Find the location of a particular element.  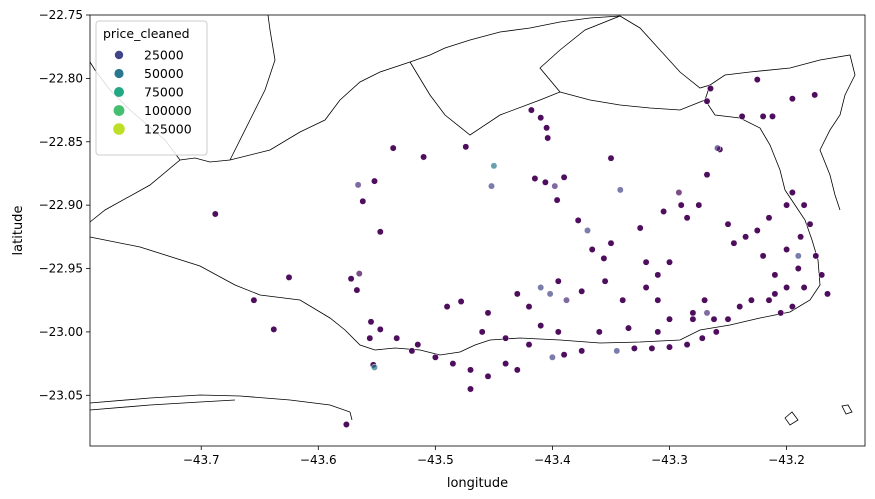

legend-label: 75000 is located at coordinates (164, 92).